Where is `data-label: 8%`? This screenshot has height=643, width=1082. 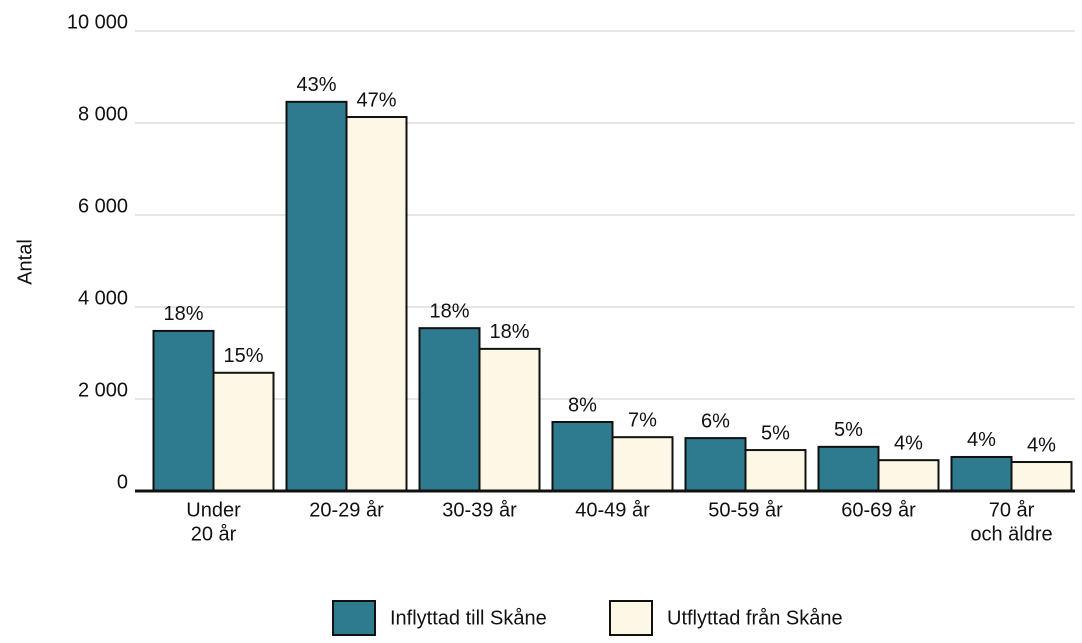
data-label: 8% is located at coordinates (582, 405).